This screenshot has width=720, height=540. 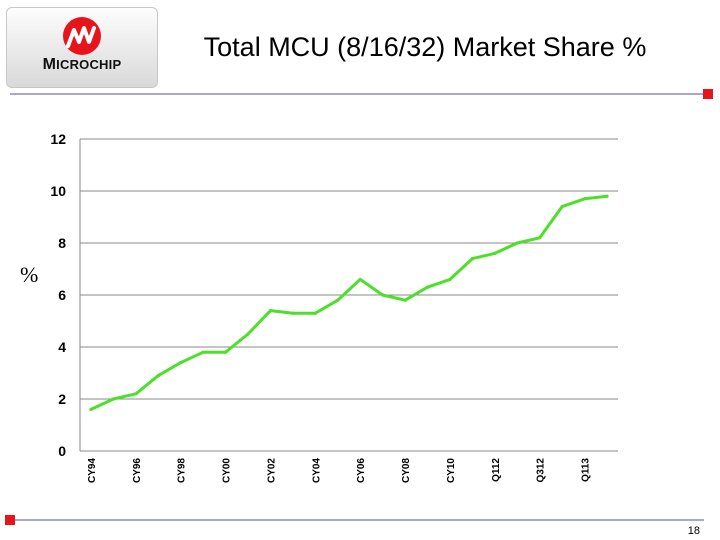 I want to click on y-tick-label-0: 0, so click(x=62, y=451).